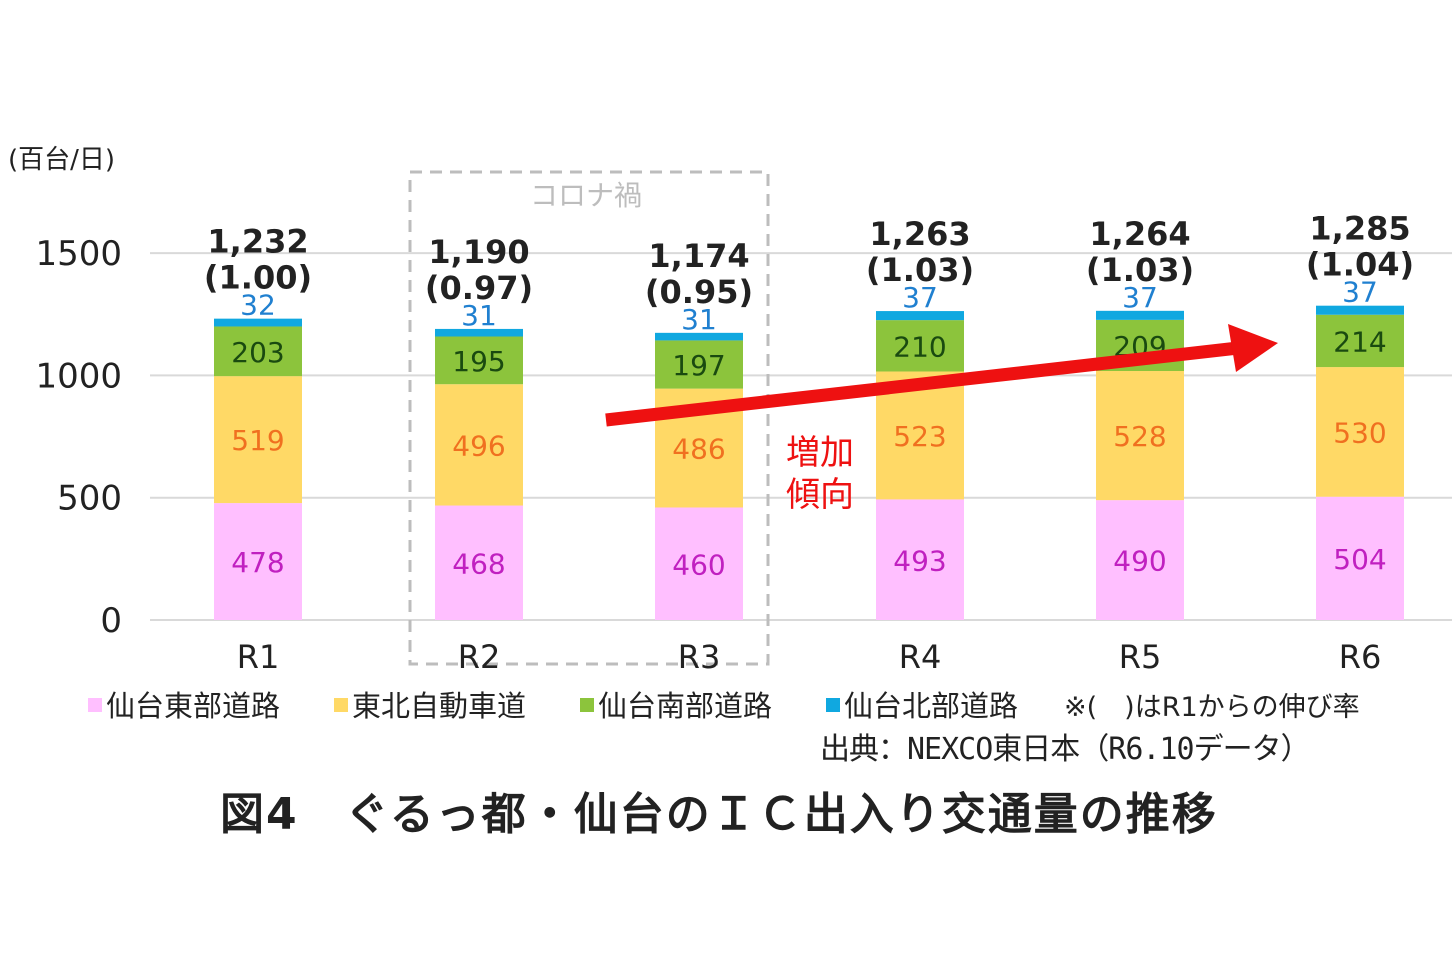 The height and width of the screenshot is (968, 1452). I want to click on total-label: 1,232, so click(257, 242).